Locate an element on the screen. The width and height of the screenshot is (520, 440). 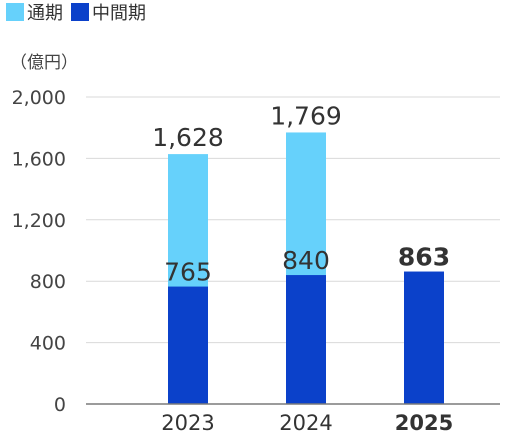
legend-item-full-year: 通期 is located at coordinates (34, 12).